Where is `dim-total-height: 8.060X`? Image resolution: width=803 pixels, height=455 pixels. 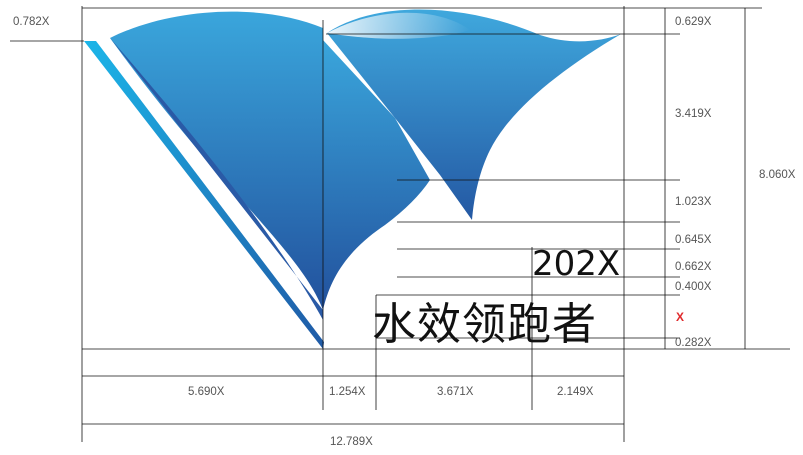 dim-total-height: 8.060X is located at coordinates (777, 175).